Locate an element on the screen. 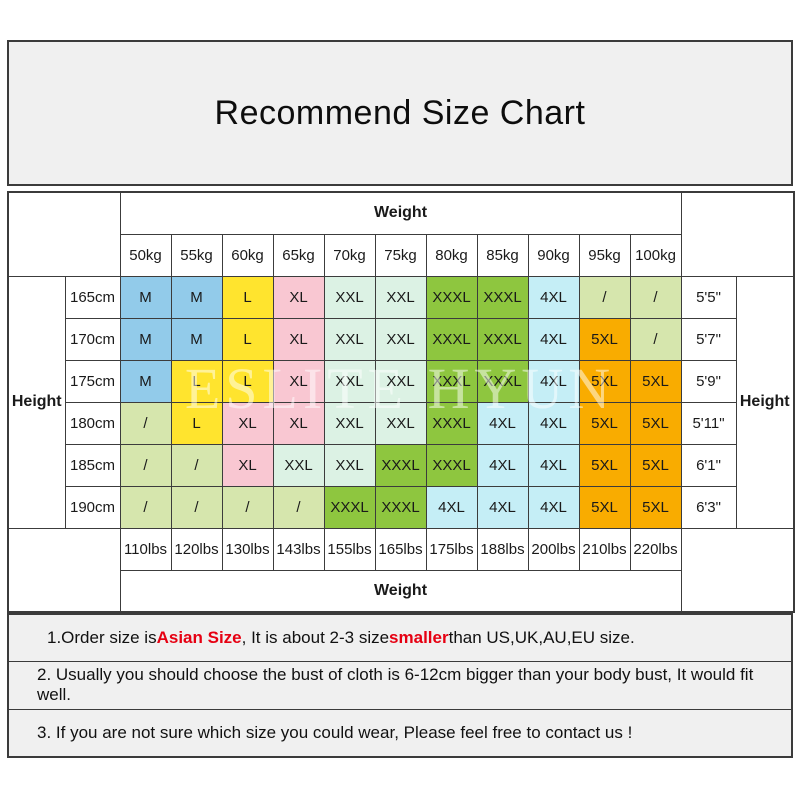  lbs-footer-cell: 120lbs is located at coordinates (196, 549).